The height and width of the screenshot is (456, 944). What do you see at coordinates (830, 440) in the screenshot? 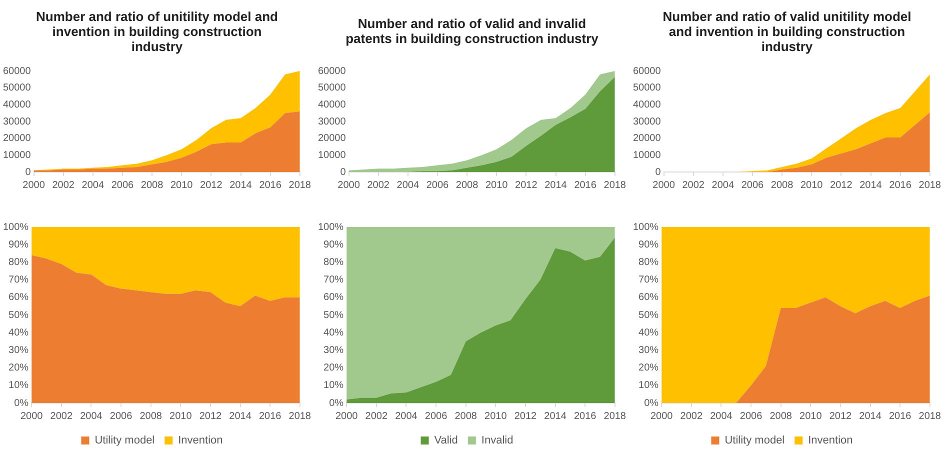
I see `legend-label: Invention` at bounding box center [830, 440].